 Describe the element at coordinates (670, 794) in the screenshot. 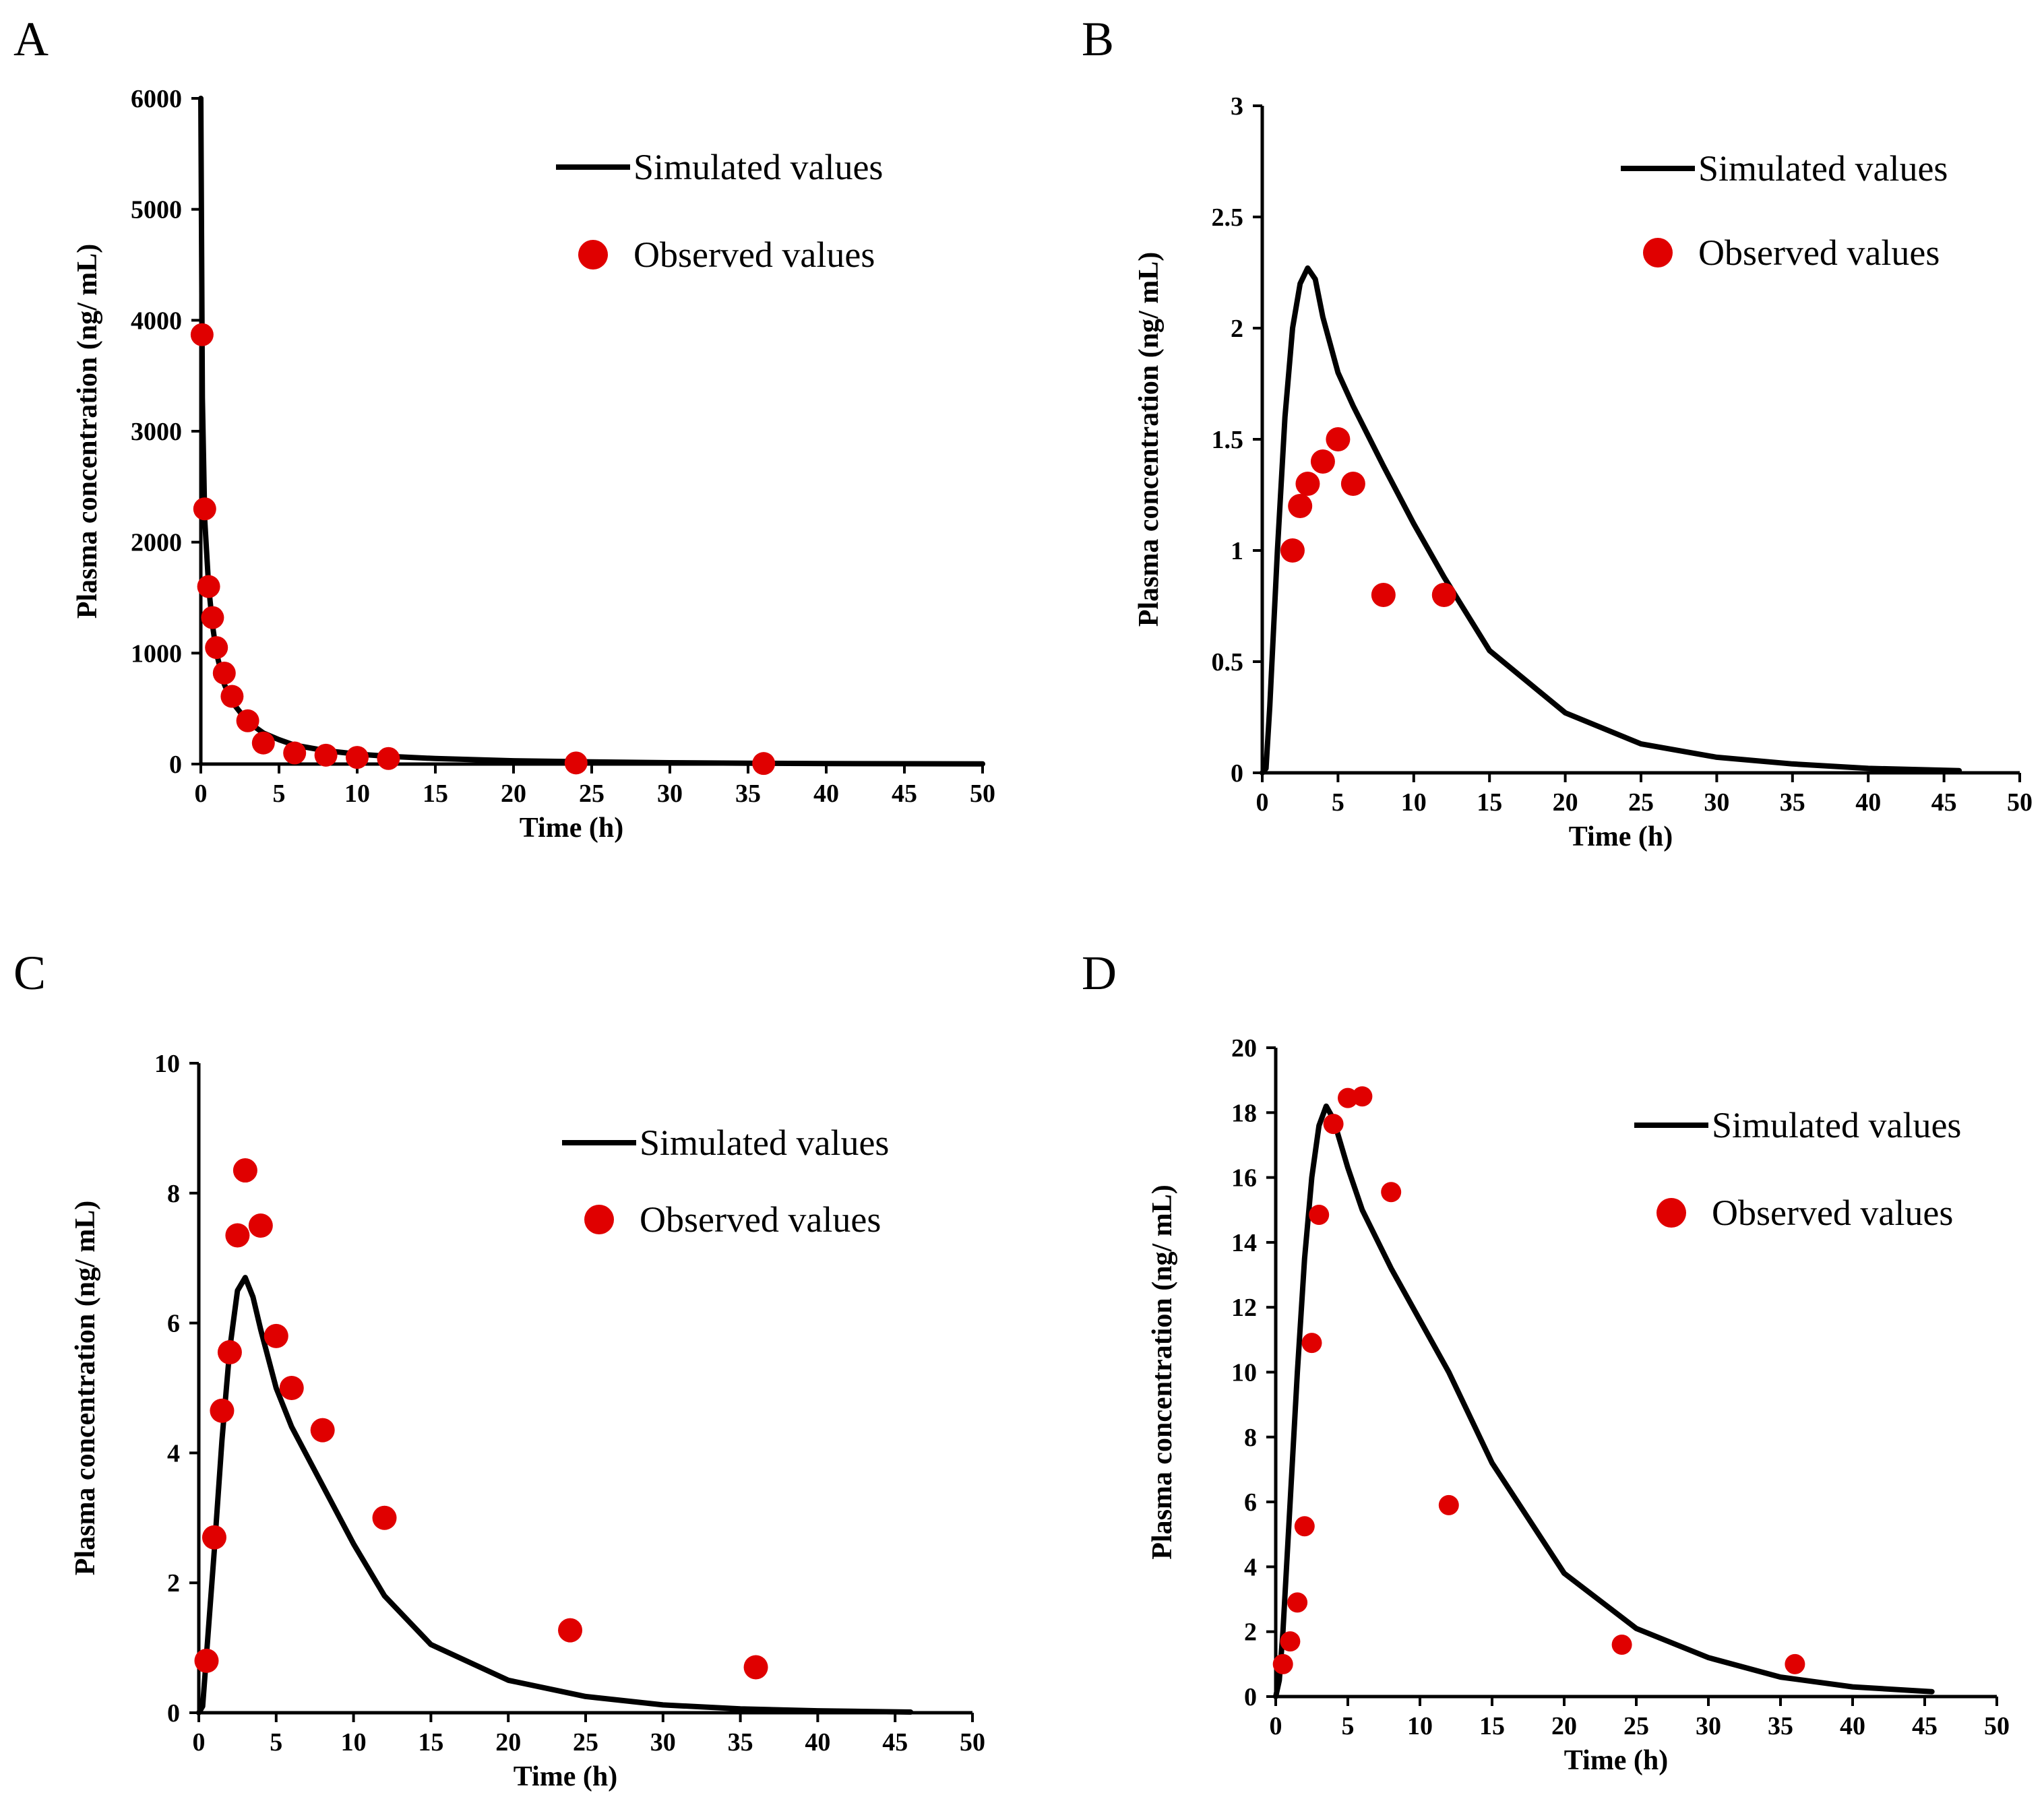

I see `x-tick-label: 30` at that location.